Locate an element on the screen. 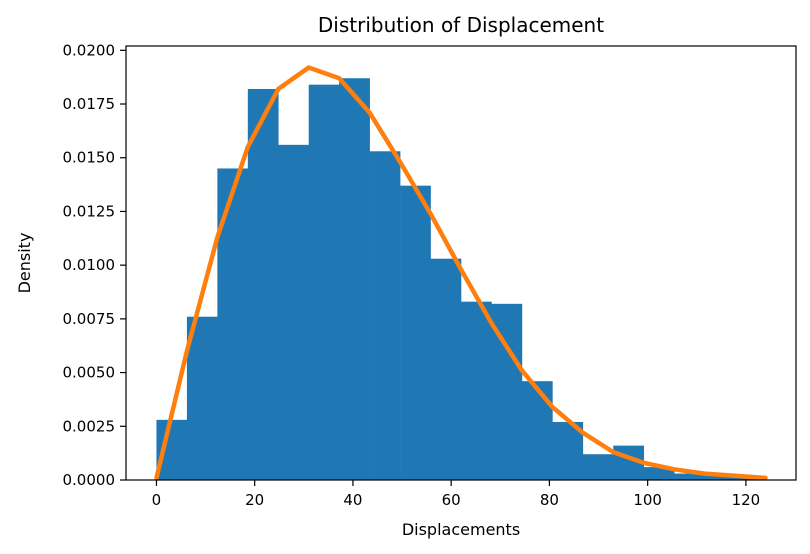 The width and height of the screenshot is (810, 554). y-tick-label: 0.0000 is located at coordinates (89, 480).